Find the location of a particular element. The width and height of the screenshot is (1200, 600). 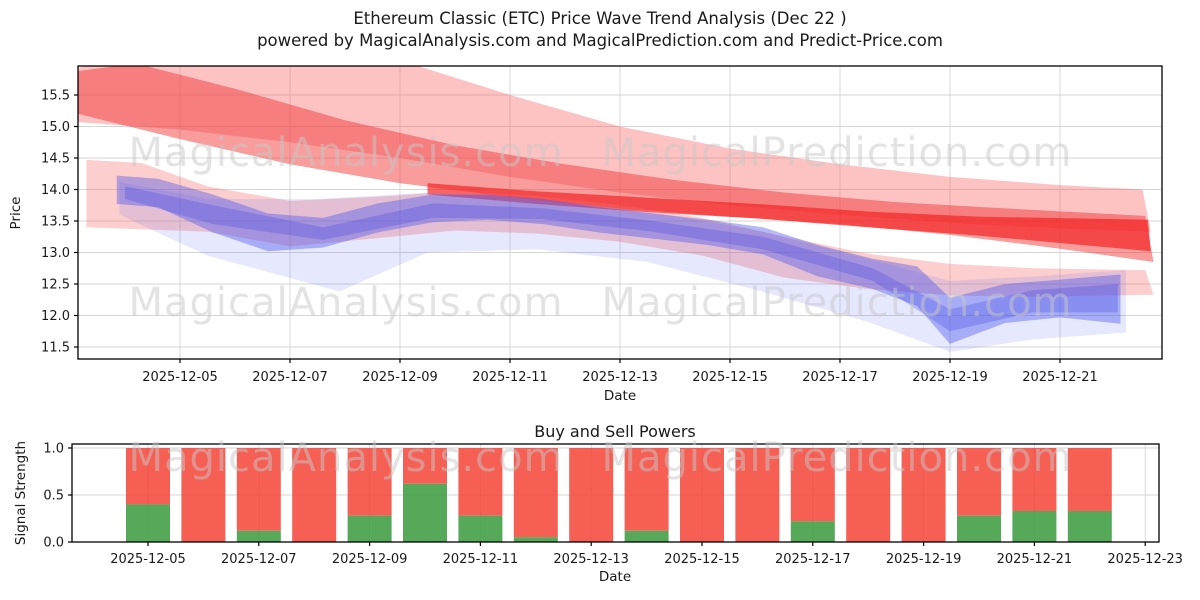

tick-label: 15.5 is located at coordinates (55, 96).